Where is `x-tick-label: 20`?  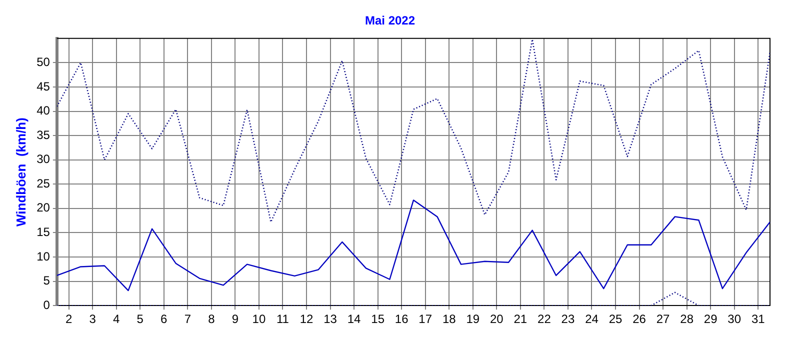 x-tick-label: 20 is located at coordinates (497, 319).